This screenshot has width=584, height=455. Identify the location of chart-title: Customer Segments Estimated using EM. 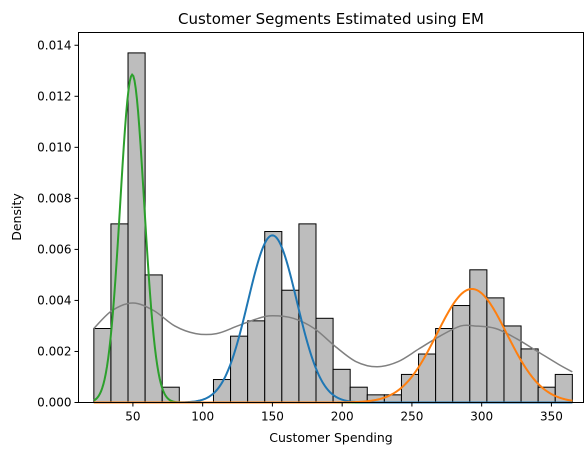
(331, 19).